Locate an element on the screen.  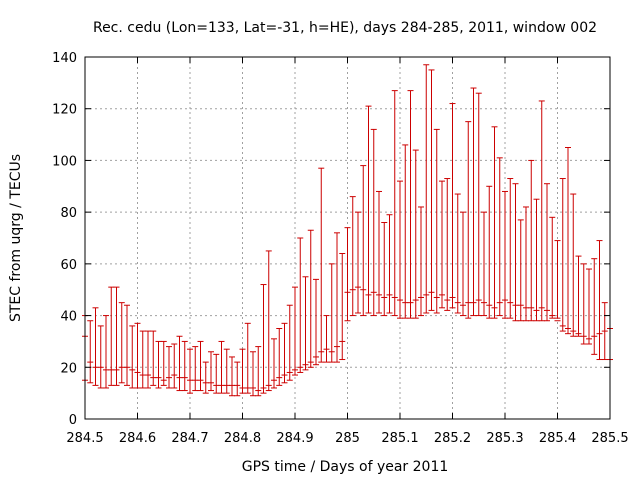
y-tick-label: 0 is located at coordinates (73, 420).